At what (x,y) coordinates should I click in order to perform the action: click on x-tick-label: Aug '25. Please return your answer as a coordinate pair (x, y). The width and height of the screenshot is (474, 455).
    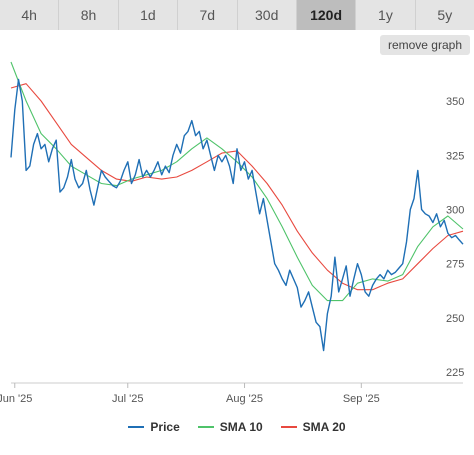
    Looking at the image, I should click on (244, 399).